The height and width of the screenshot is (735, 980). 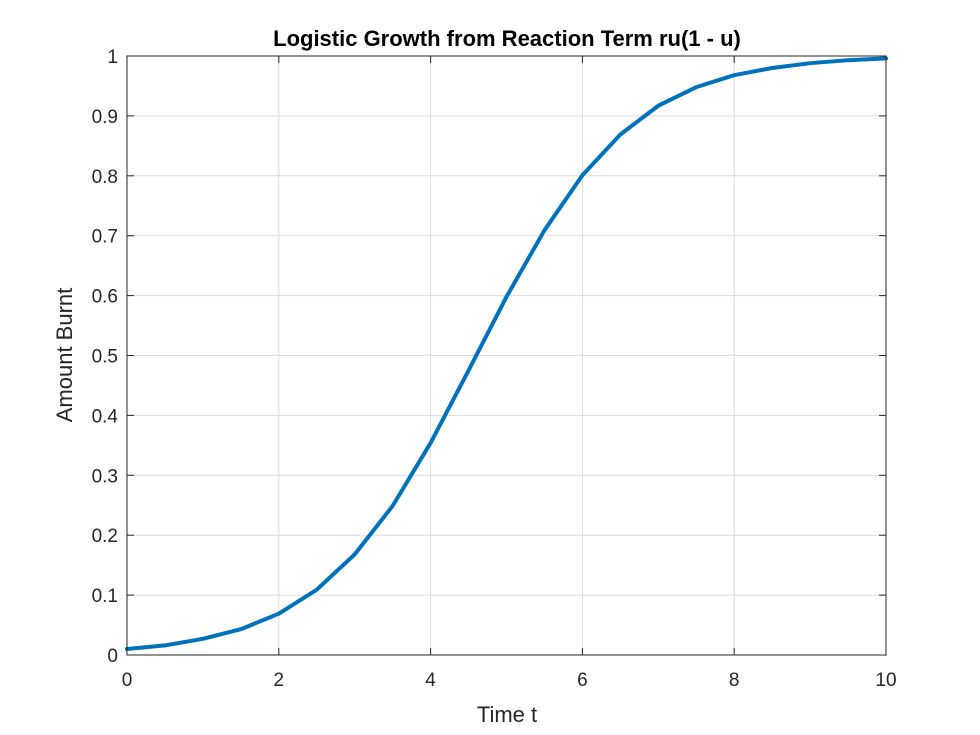 What do you see at coordinates (734, 680) in the screenshot?
I see `x-tick-label: 8` at bounding box center [734, 680].